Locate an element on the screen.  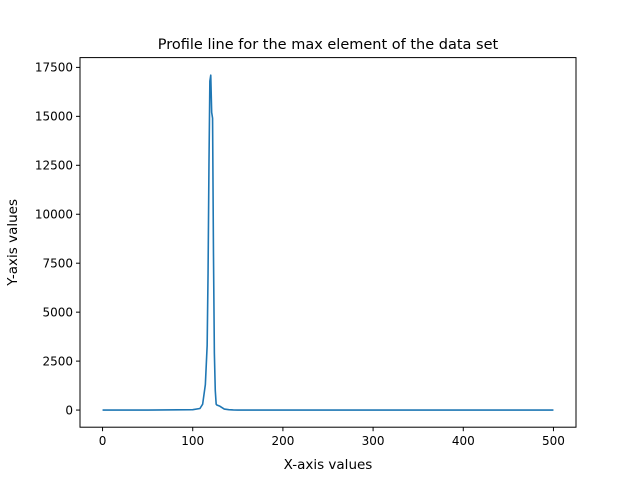
y-tick-label: 15000 is located at coordinates (54, 117).